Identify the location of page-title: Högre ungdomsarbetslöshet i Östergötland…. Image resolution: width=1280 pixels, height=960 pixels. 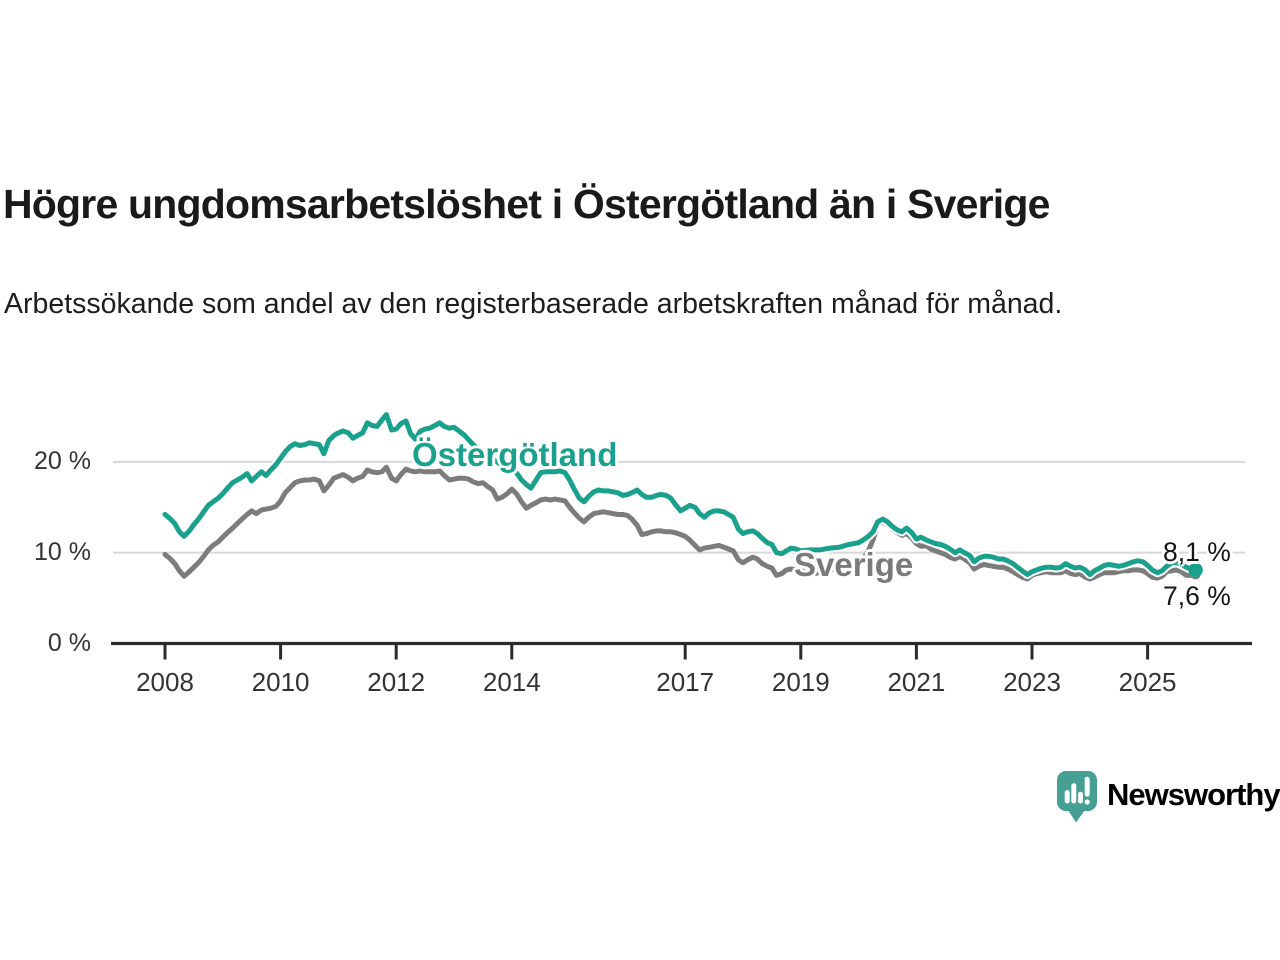
(526, 204).